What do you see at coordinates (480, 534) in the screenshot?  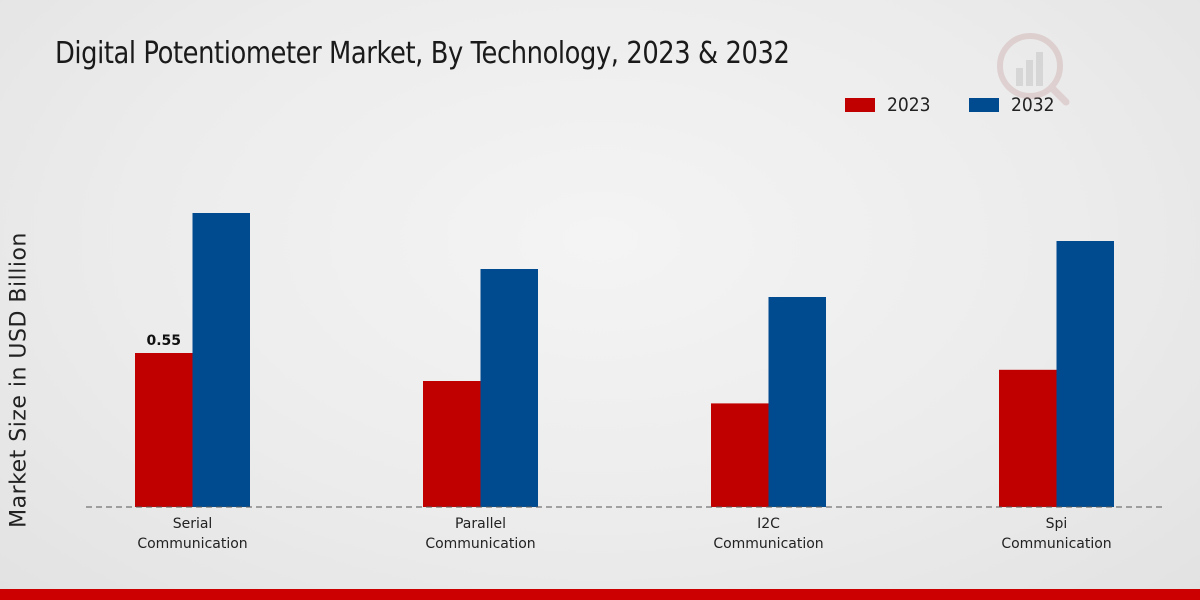 I see `x-tick-label-1: Parallel Communication` at bounding box center [480, 534].